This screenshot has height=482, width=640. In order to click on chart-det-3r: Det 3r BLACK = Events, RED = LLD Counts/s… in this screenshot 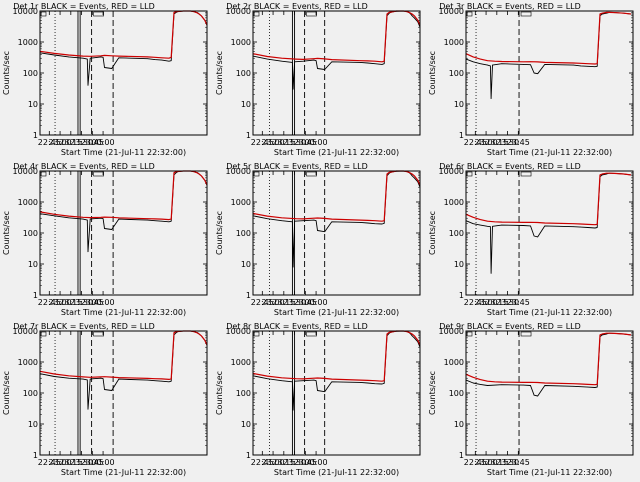, I will do `click(531, 79)`.